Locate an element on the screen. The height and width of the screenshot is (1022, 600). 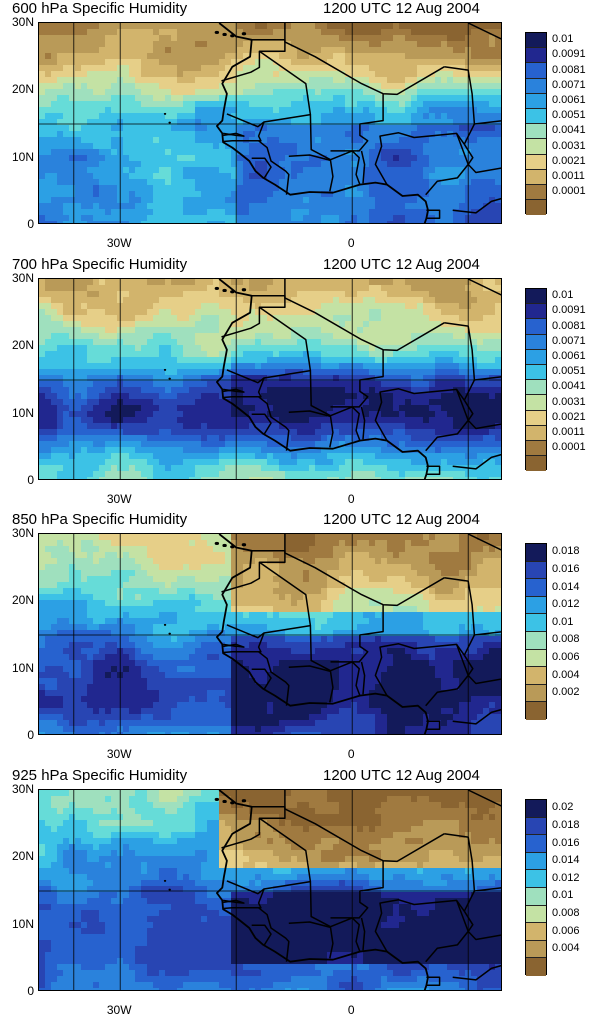
colorbar-tick-label: 0.0081 is located at coordinates (569, 326).